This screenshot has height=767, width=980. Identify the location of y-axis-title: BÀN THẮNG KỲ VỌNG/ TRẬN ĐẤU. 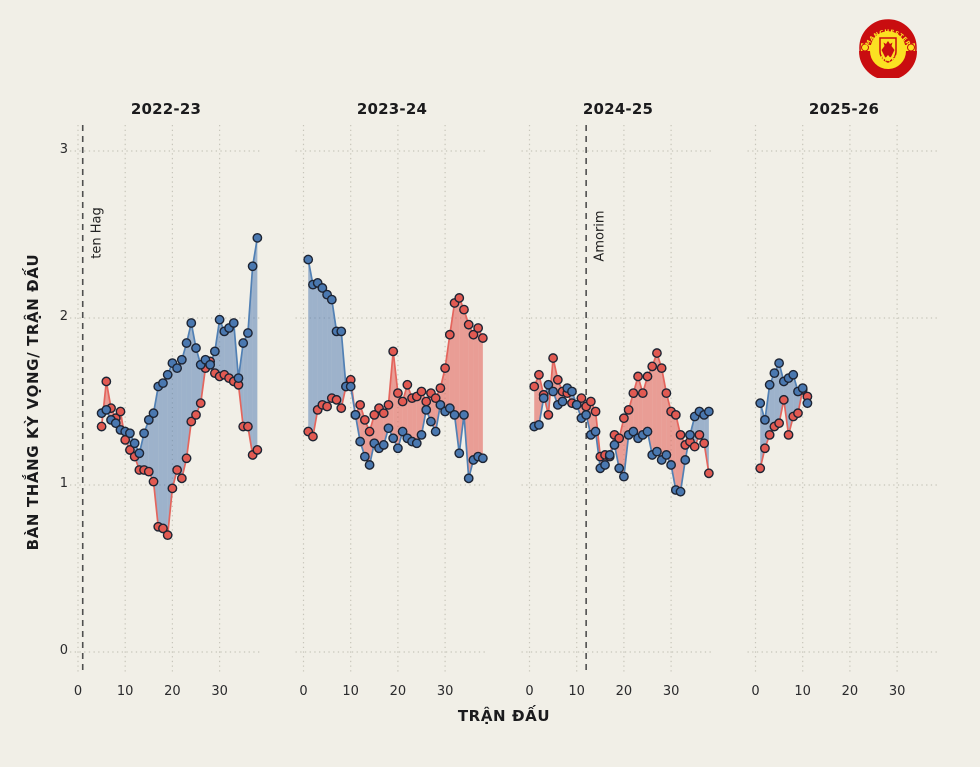
(33, 402).